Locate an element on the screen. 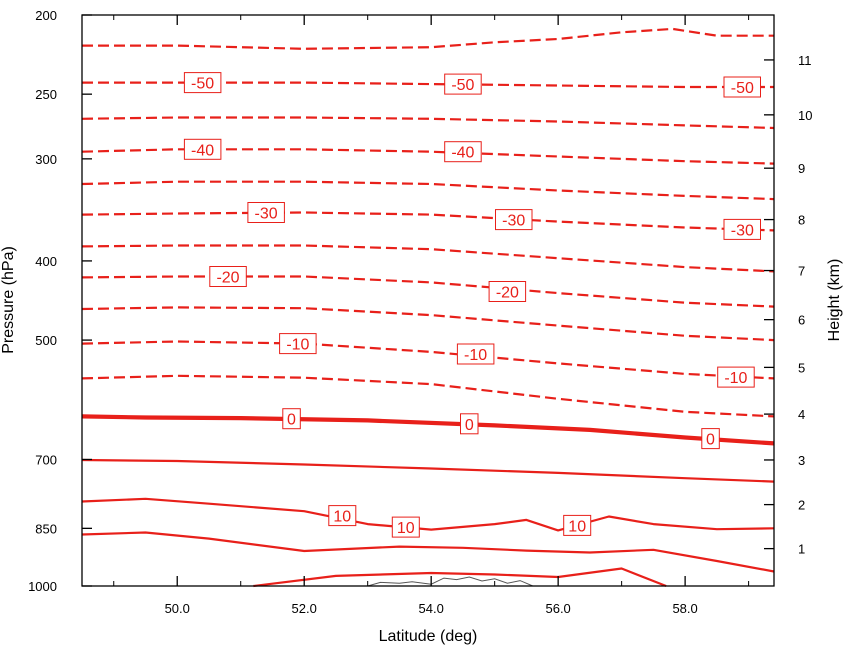  y-tick-label: 300 is located at coordinates (46, 159).